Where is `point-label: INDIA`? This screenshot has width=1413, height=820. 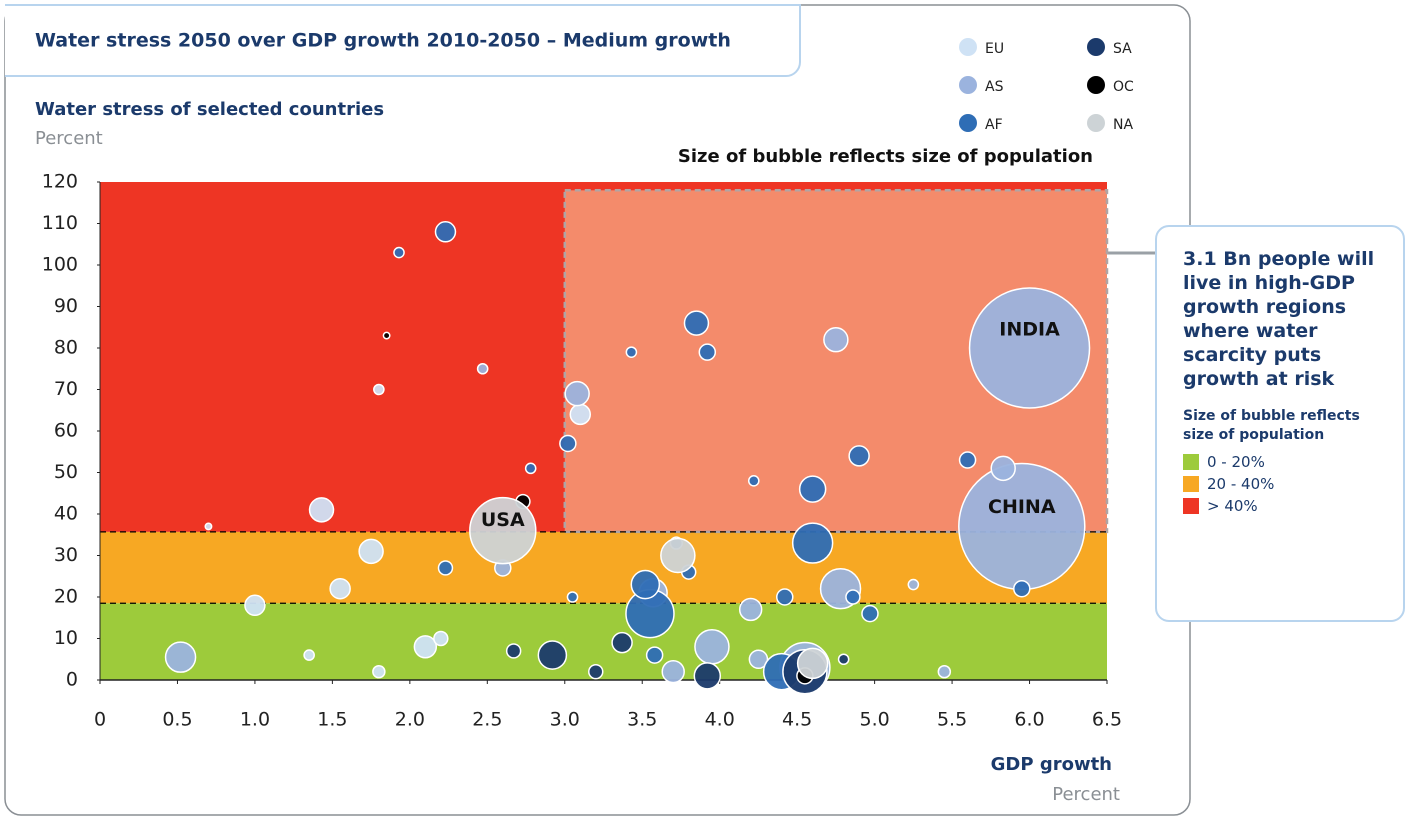 point-label: INDIA is located at coordinates (1029, 330).